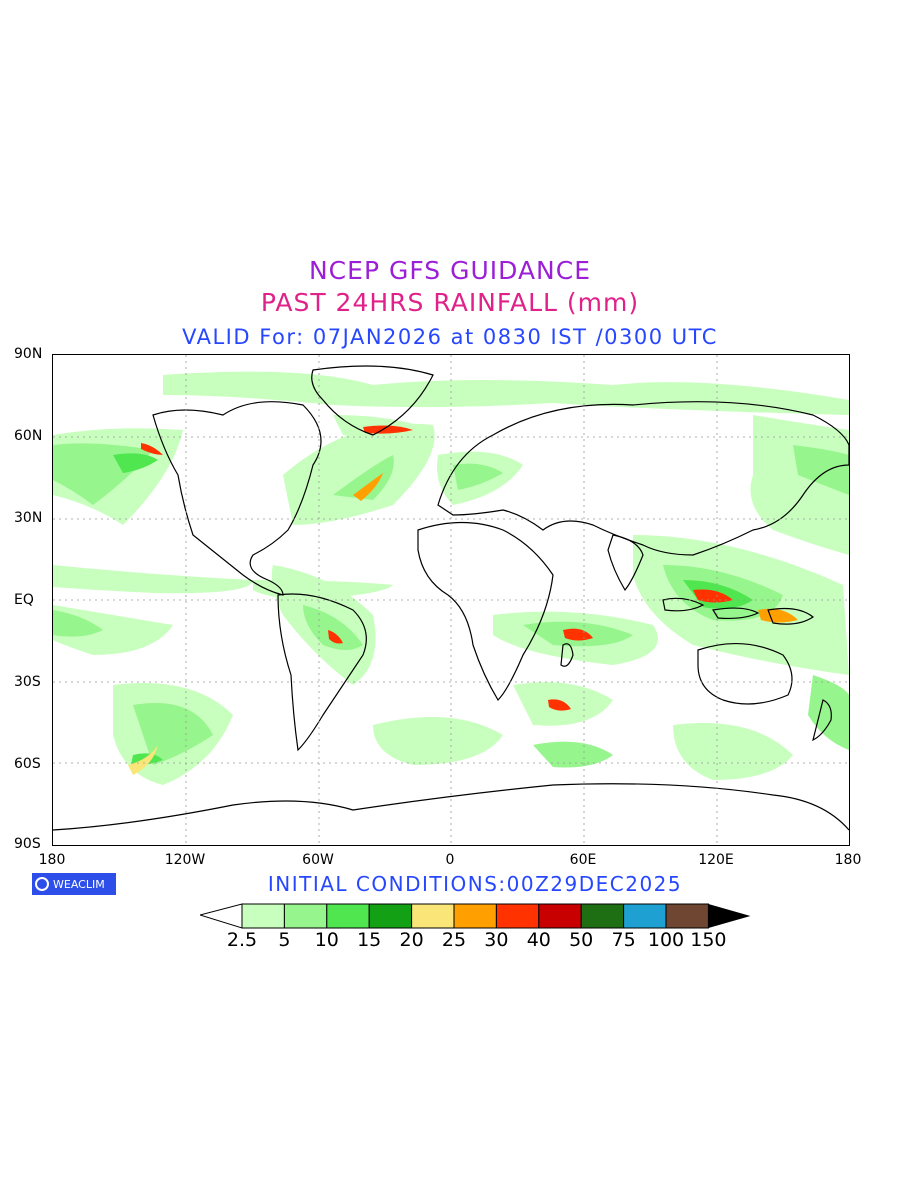 Image resolution: width=900 pixels, height=1200 pixels. What do you see at coordinates (729, 916) in the screenshot?
I see `legend-over-arrow` at bounding box center [729, 916].